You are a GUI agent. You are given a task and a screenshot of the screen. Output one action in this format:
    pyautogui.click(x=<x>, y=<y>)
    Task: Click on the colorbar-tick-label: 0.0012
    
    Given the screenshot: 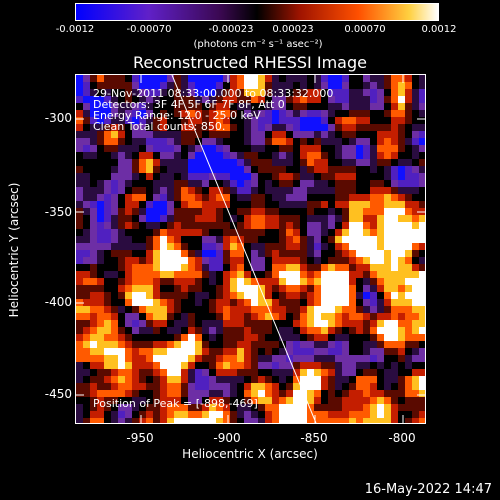 What is the action you would take?
    pyautogui.click(x=439, y=29)
    